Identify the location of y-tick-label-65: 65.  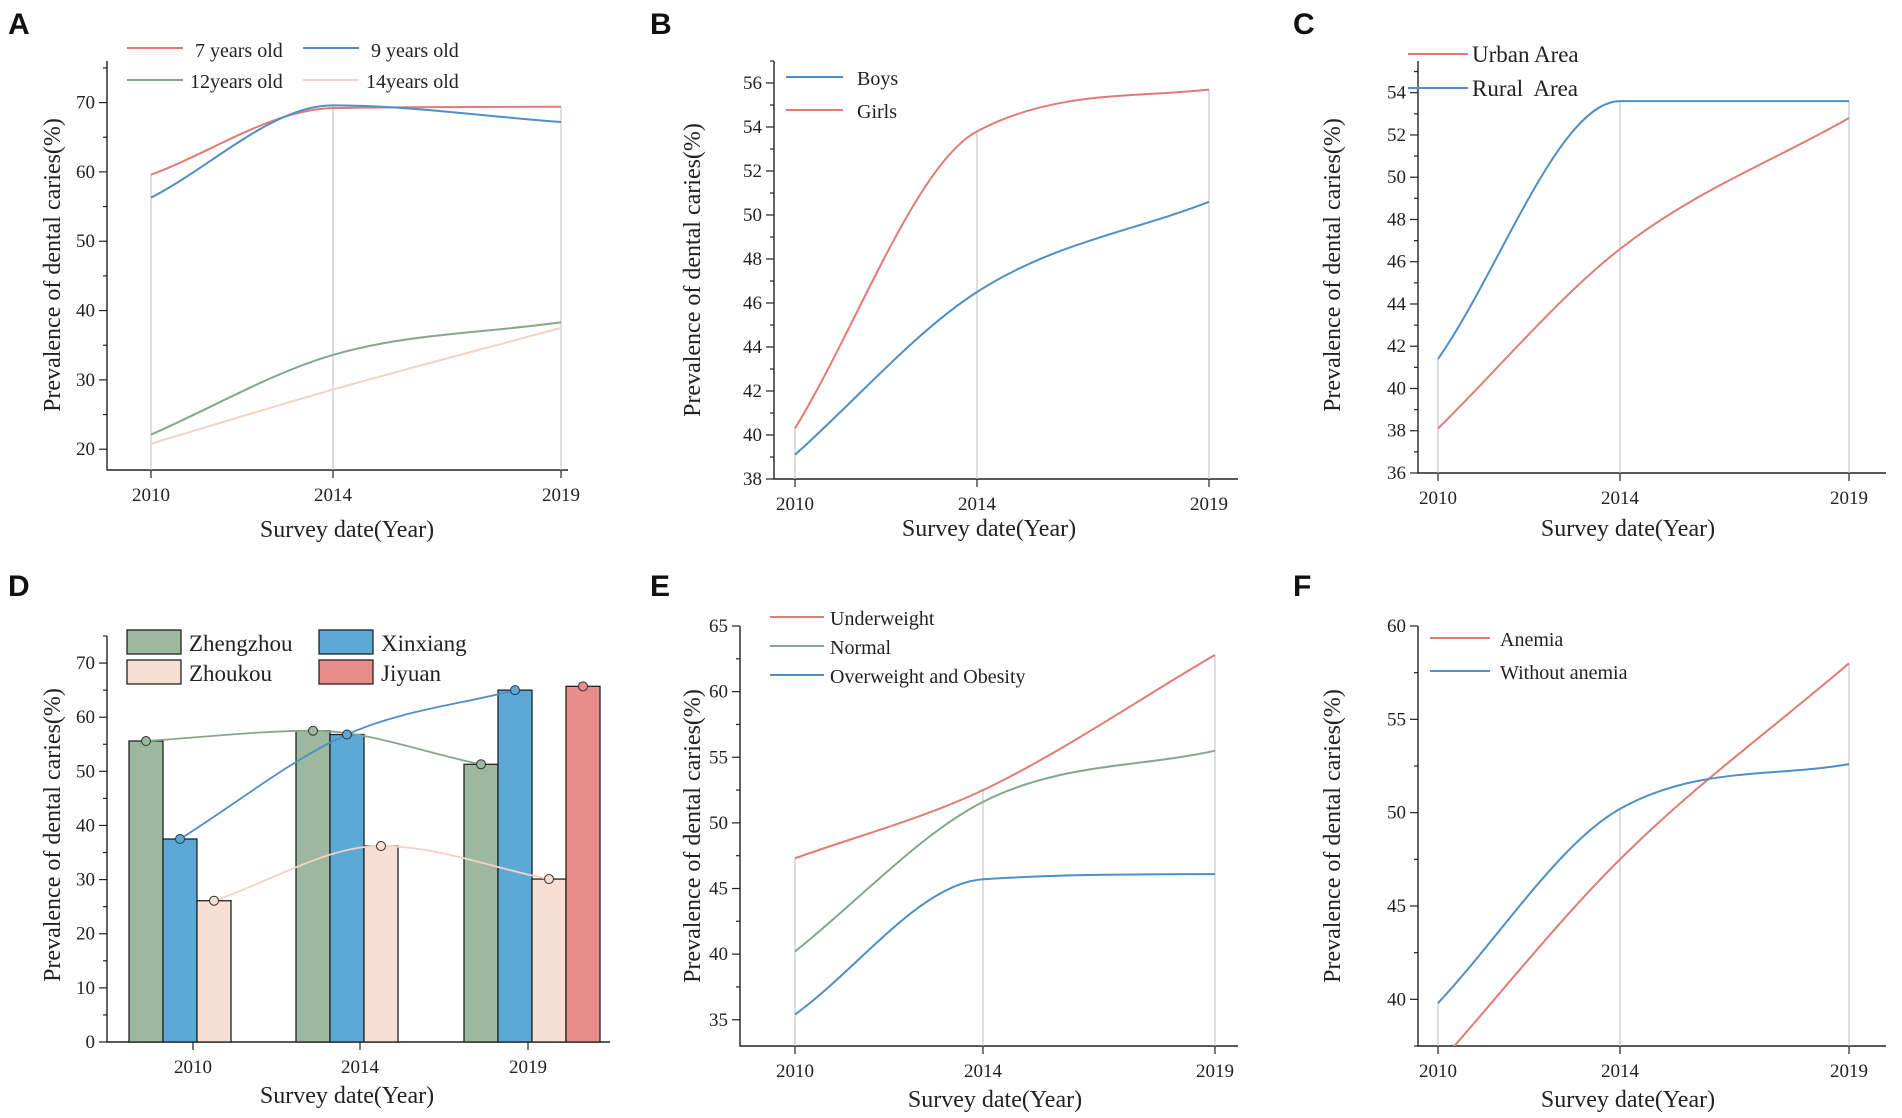
(718, 626).